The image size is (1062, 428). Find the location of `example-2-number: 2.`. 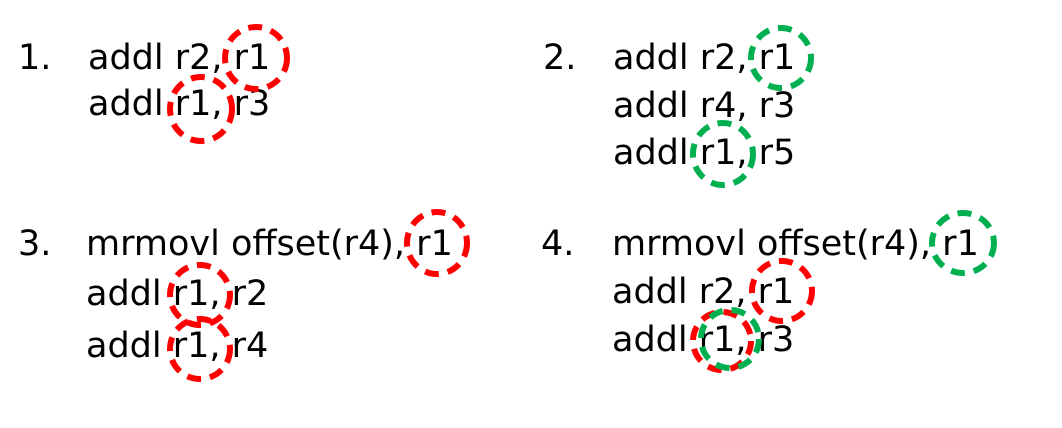

example-2-number: 2. is located at coordinates (560, 58).